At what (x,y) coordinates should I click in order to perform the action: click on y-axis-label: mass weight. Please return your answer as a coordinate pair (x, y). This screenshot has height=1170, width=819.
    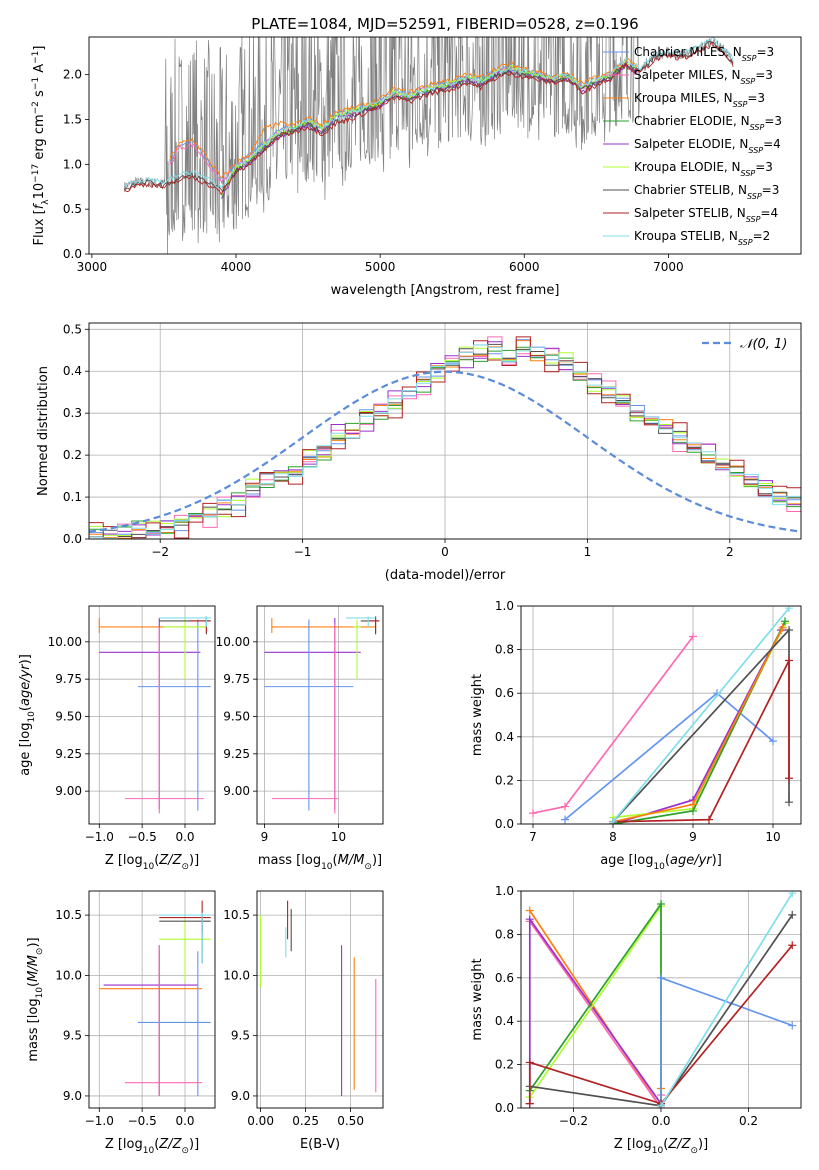
    Looking at the image, I should click on (477, 715).